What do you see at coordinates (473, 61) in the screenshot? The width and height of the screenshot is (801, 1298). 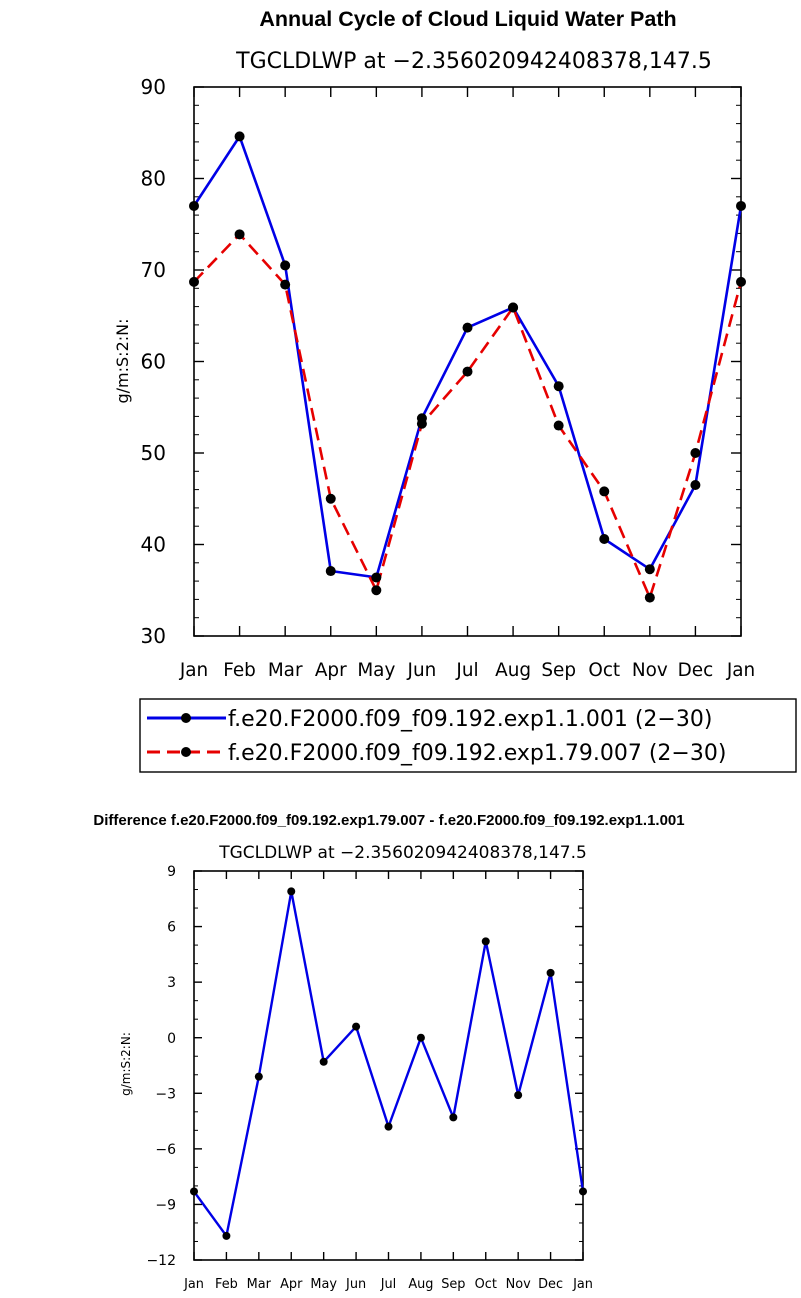 I see `chart1-subtitle: TGCLDLWP at −2.356020942408378,147.5` at bounding box center [473, 61].